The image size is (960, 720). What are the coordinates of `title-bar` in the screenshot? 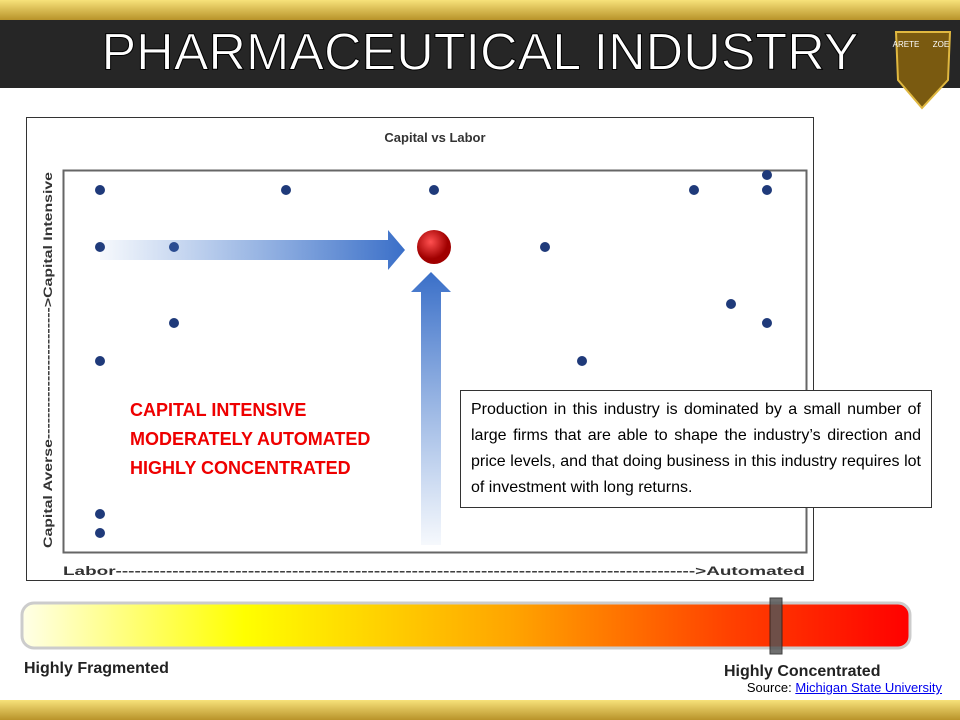 It's located at (480, 54).